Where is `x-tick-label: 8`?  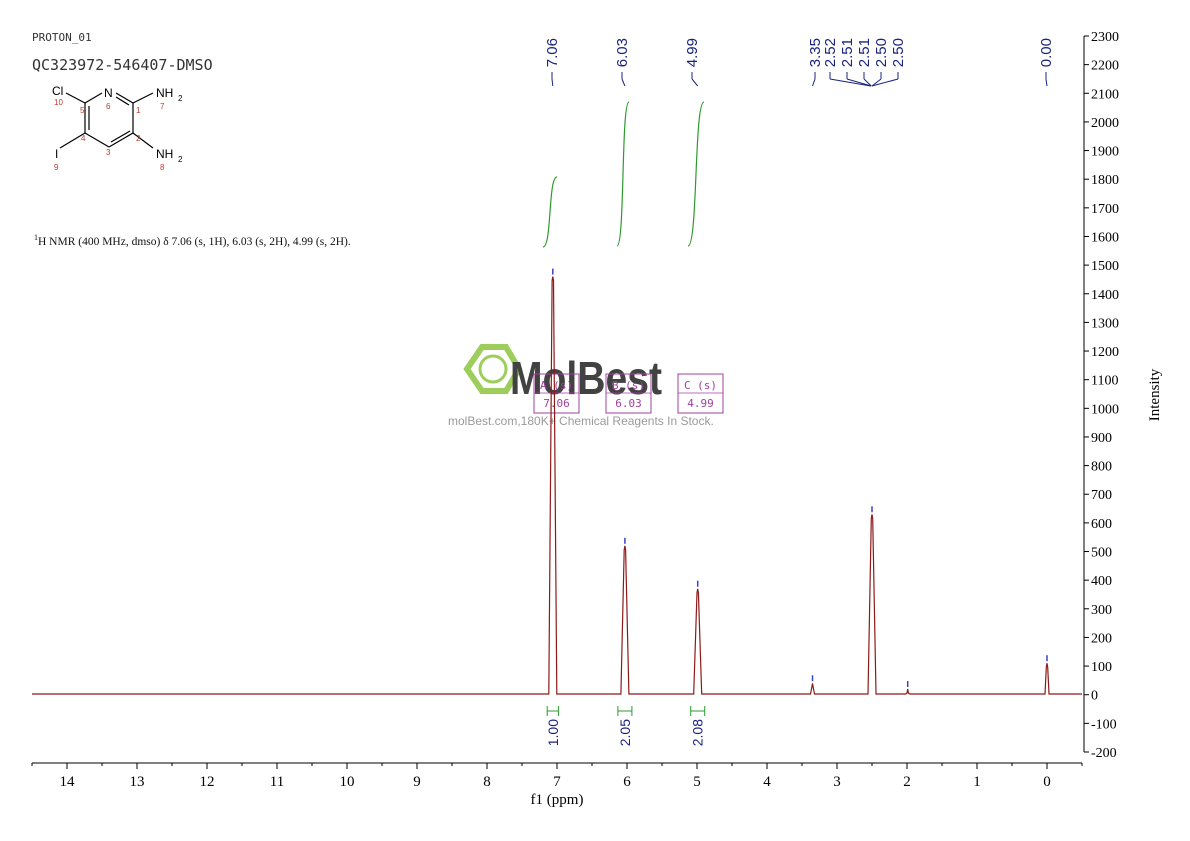 x-tick-label: 8 is located at coordinates (487, 782).